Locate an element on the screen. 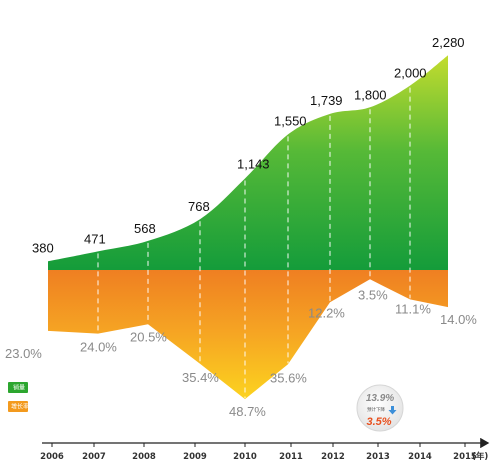 The height and width of the screenshot is (468, 500). sales-value-label: 768 is located at coordinates (199, 206).